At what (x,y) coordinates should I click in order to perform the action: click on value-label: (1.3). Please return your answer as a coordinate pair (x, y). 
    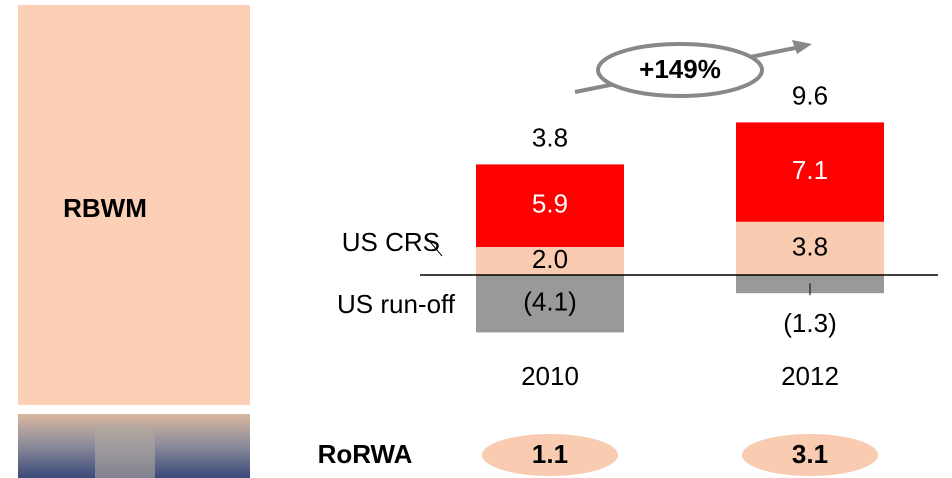
    Looking at the image, I should click on (809, 323).